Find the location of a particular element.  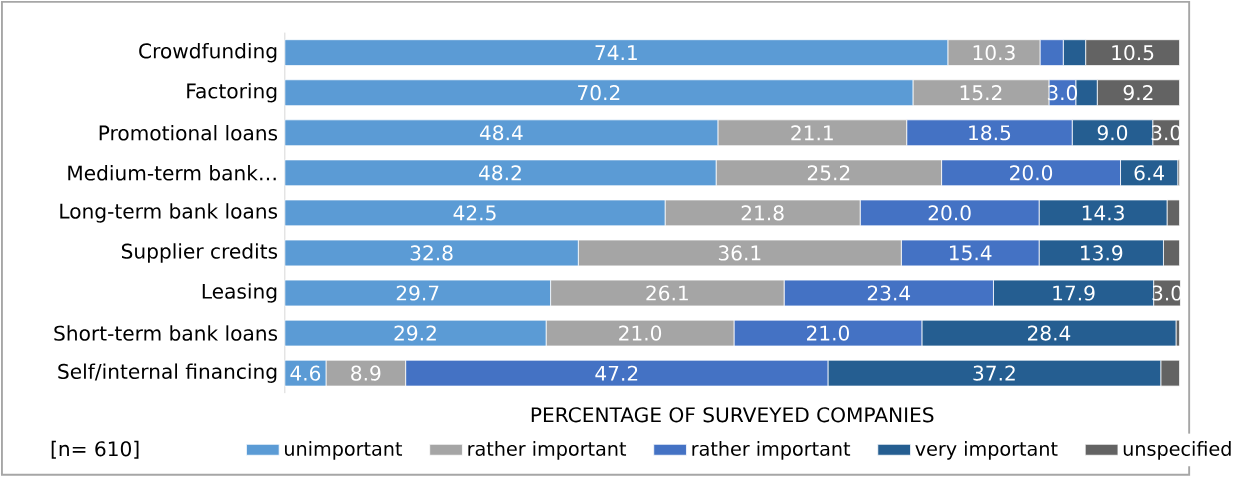

legend-label: very important is located at coordinates (986, 450).